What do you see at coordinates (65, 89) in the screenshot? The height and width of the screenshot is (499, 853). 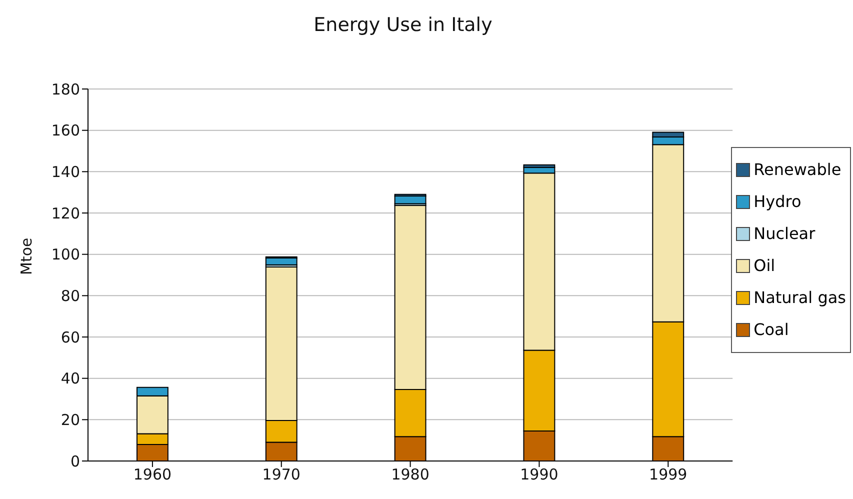 I see `y-tick-label: 180` at bounding box center [65, 89].